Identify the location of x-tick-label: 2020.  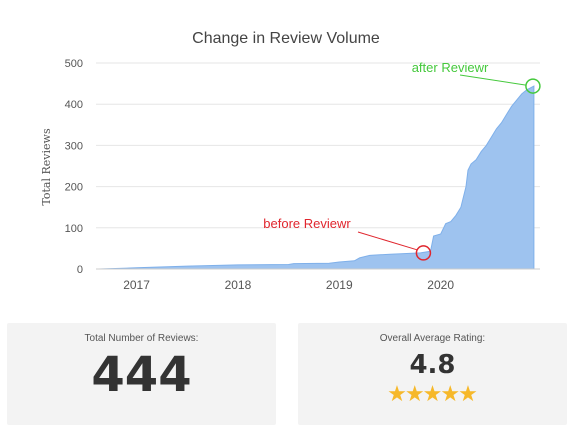
(440, 285).